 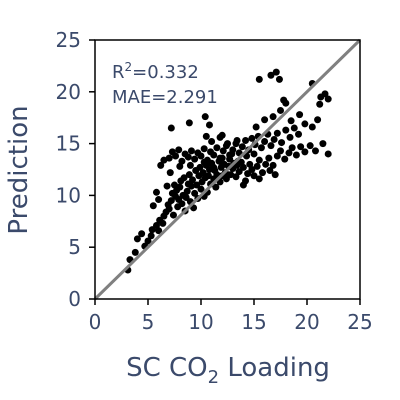 What do you see at coordinates (165, 72) in the screenshot?
I see `r2-value: =0.332` at bounding box center [165, 72].